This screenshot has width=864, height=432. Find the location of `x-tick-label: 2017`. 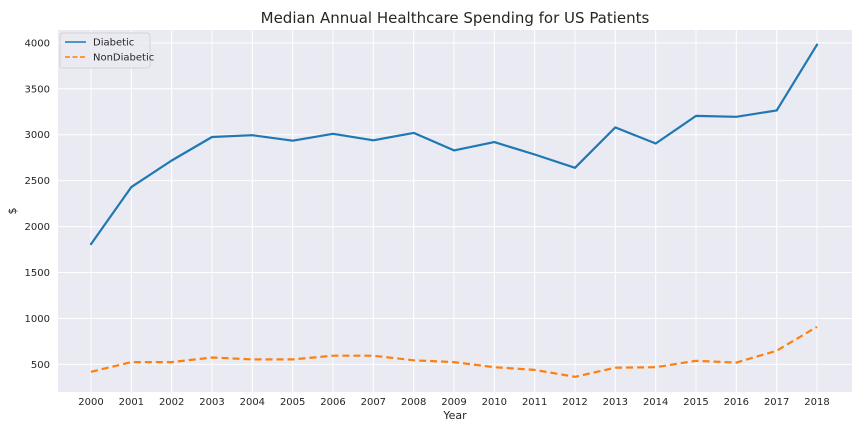

x-tick-label: 2017 is located at coordinates (776, 402).